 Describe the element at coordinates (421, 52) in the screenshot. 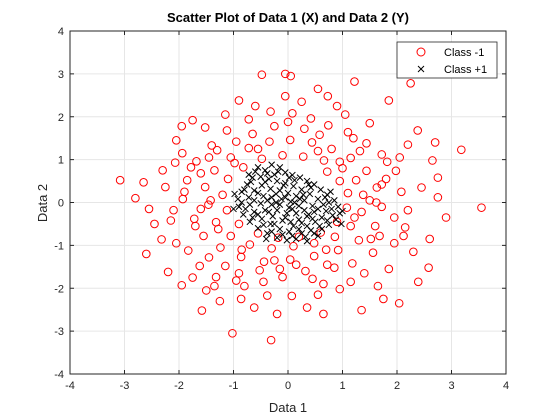

I see `legend-circle-marker` at that location.